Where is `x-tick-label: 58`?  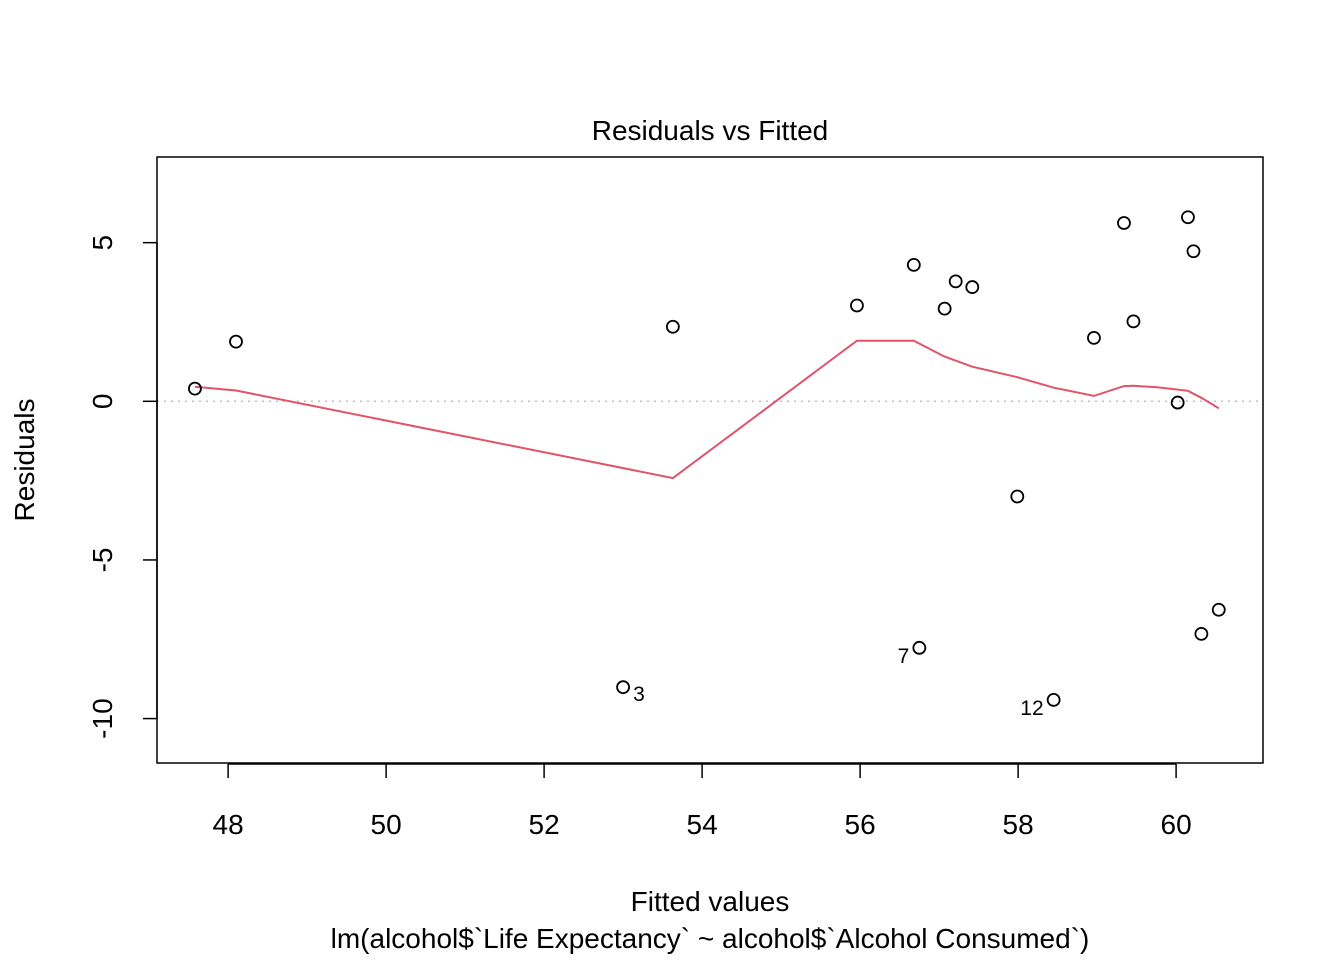 x-tick-label: 58 is located at coordinates (1018, 824).